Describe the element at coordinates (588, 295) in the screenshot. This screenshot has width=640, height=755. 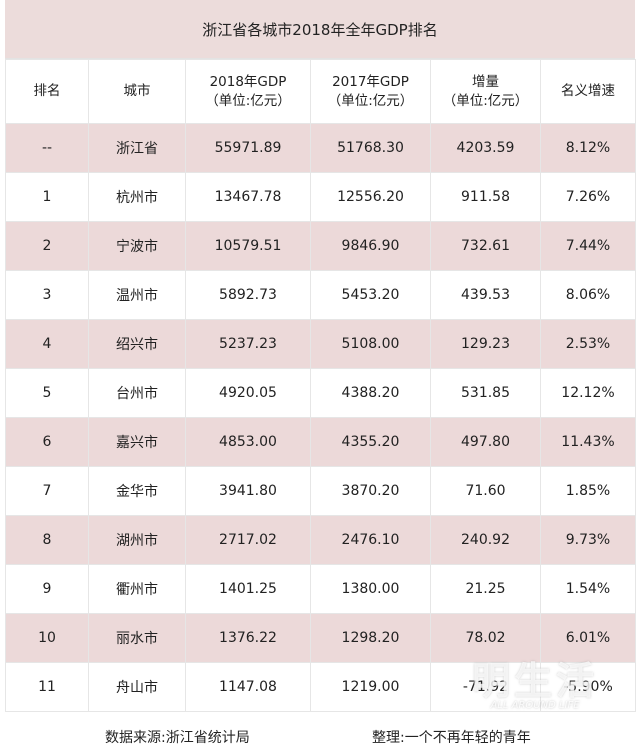
I see `table-cell: 8.06%` at that location.